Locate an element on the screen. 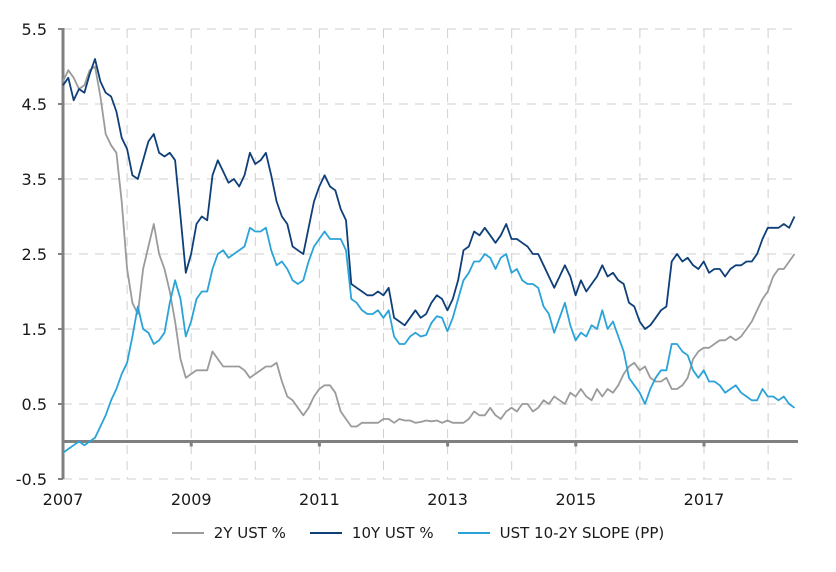 This screenshot has width=836, height=572. y-tick-label: 3.5 is located at coordinates (34, 179).